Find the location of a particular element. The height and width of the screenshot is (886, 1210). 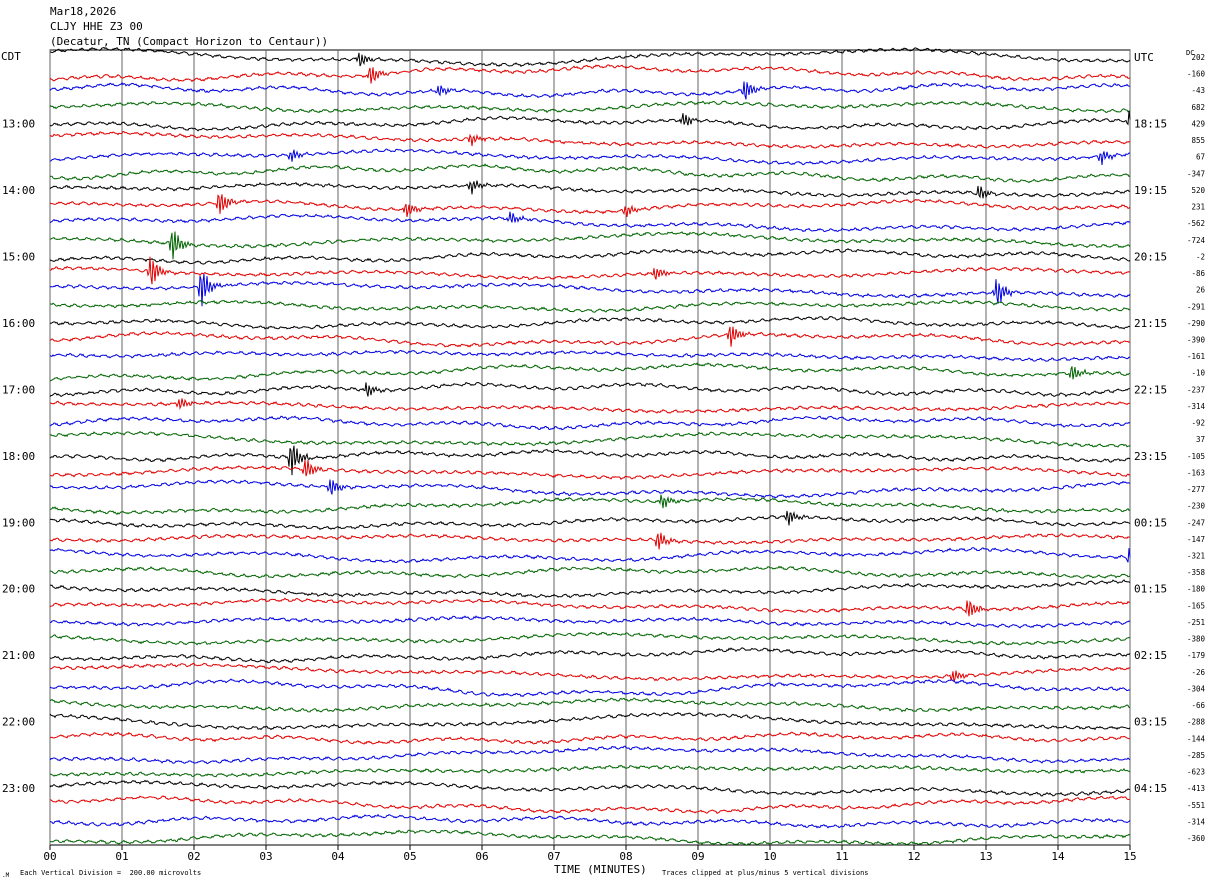

dc-offset-label: -251 is located at coordinates (1196, 622).